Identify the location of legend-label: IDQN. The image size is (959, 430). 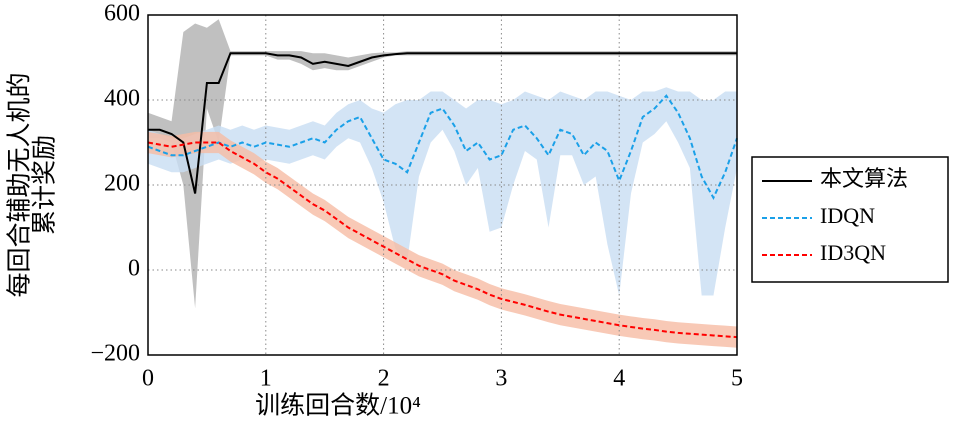
(847, 215).